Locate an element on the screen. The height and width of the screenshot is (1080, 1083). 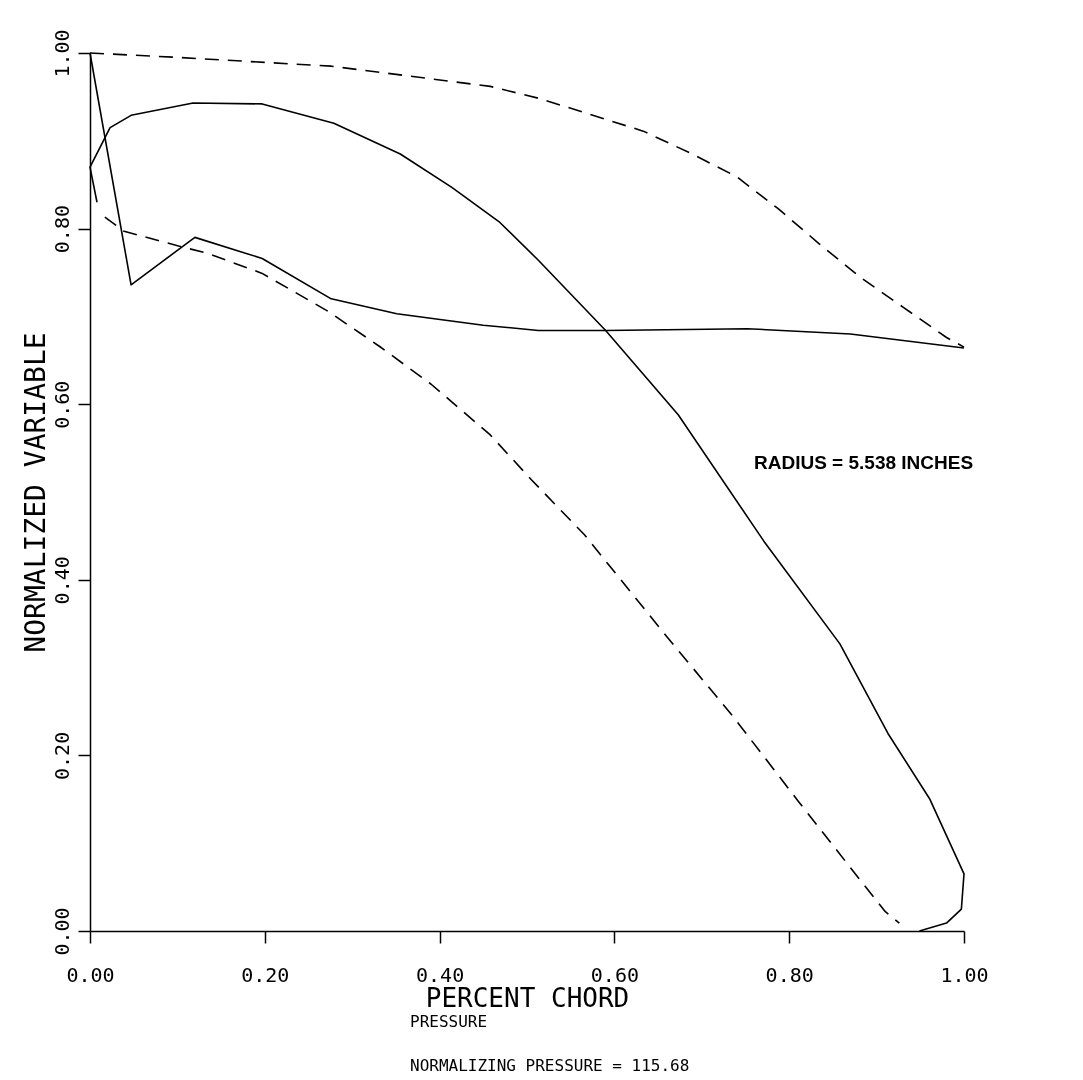
text: PRESSURE is located at coordinates (449, 1021).